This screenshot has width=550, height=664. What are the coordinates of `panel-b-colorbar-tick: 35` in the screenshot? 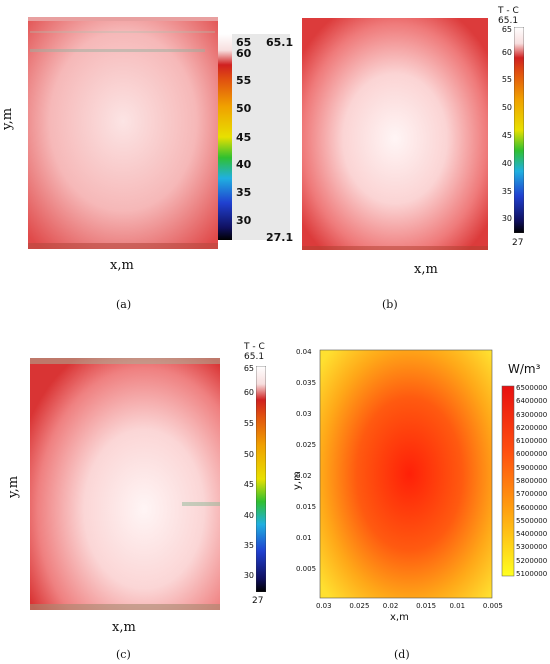 It's located at (506, 191).